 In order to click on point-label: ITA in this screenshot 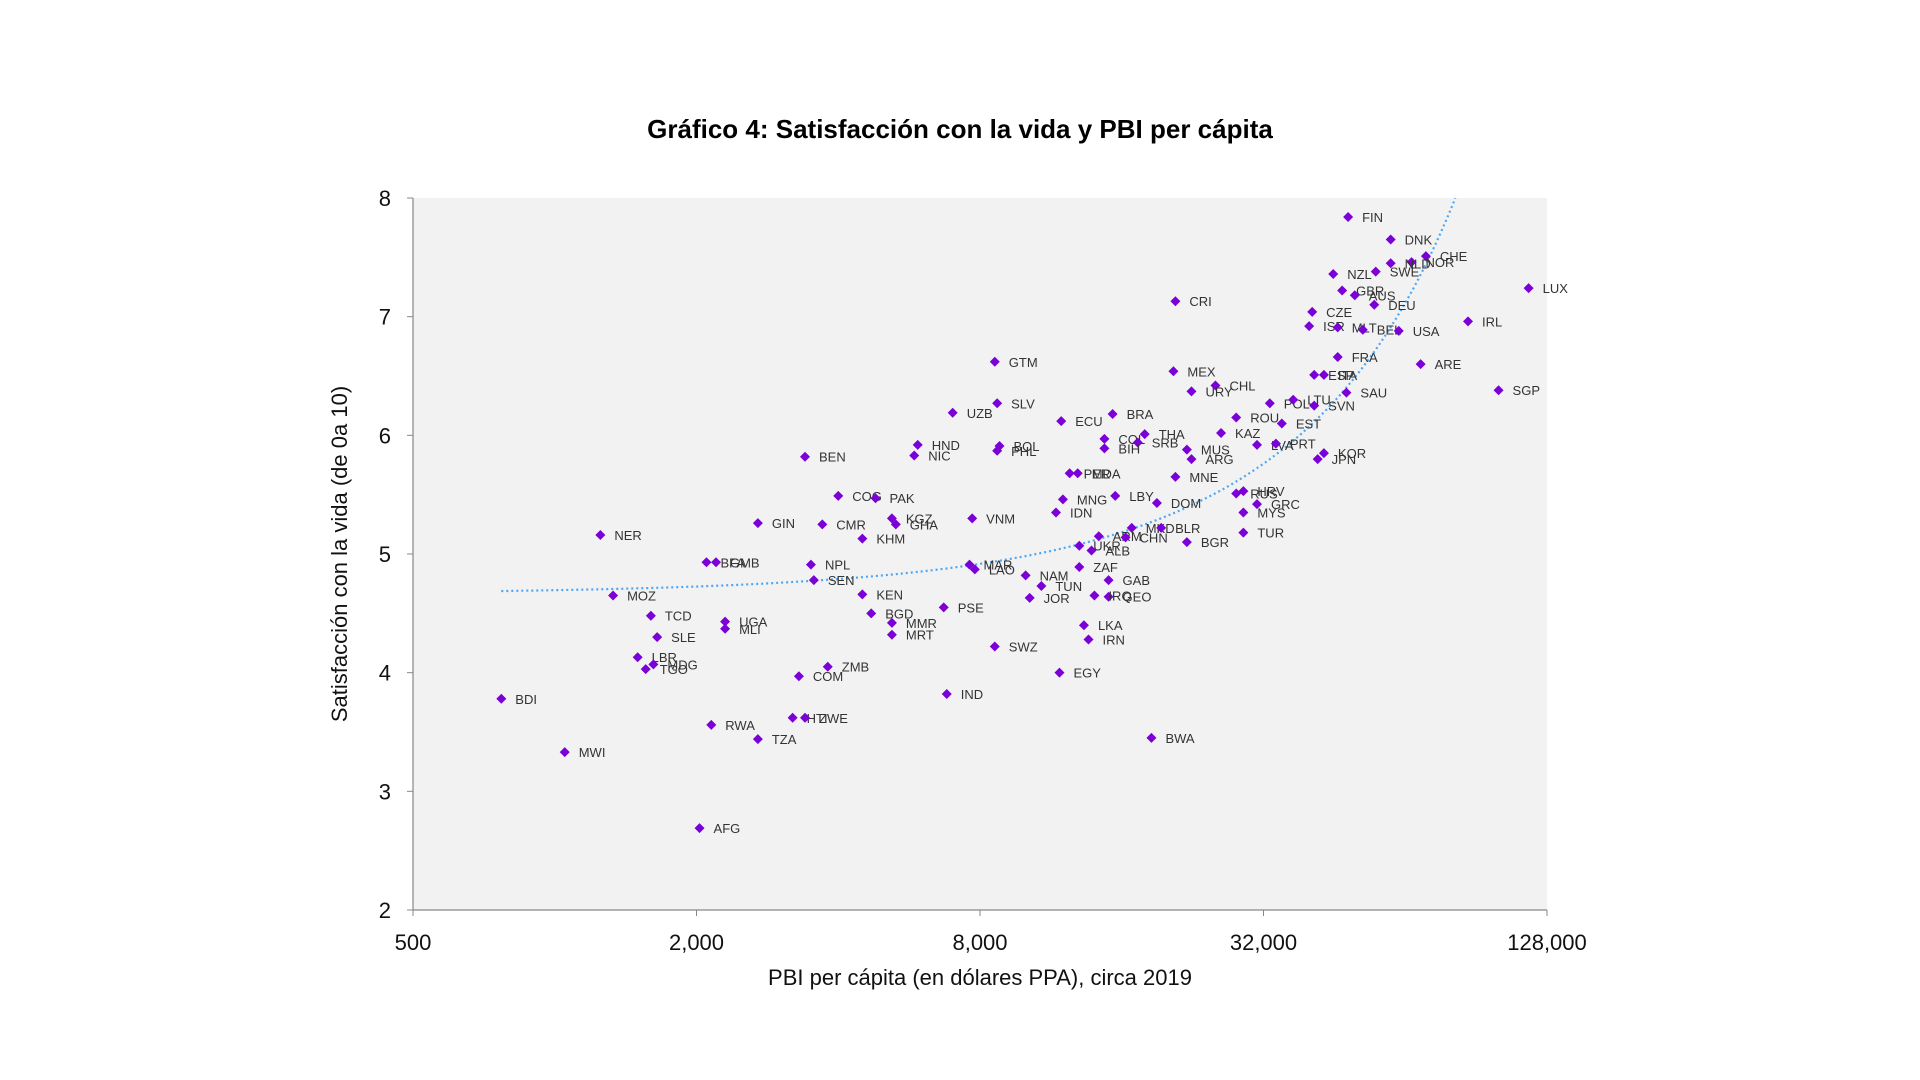, I will do `click(1348, 375)`.